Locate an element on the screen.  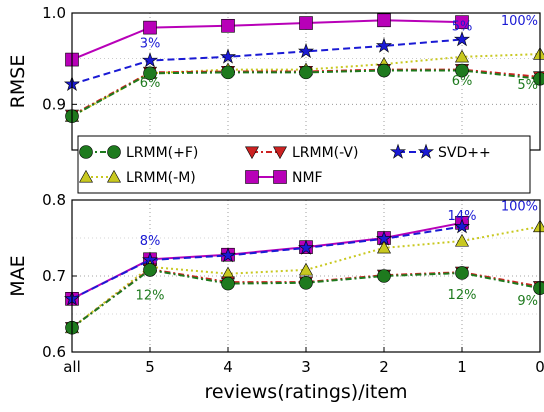
y-tick-label: 0.9 is located at coordinates (54, 104).